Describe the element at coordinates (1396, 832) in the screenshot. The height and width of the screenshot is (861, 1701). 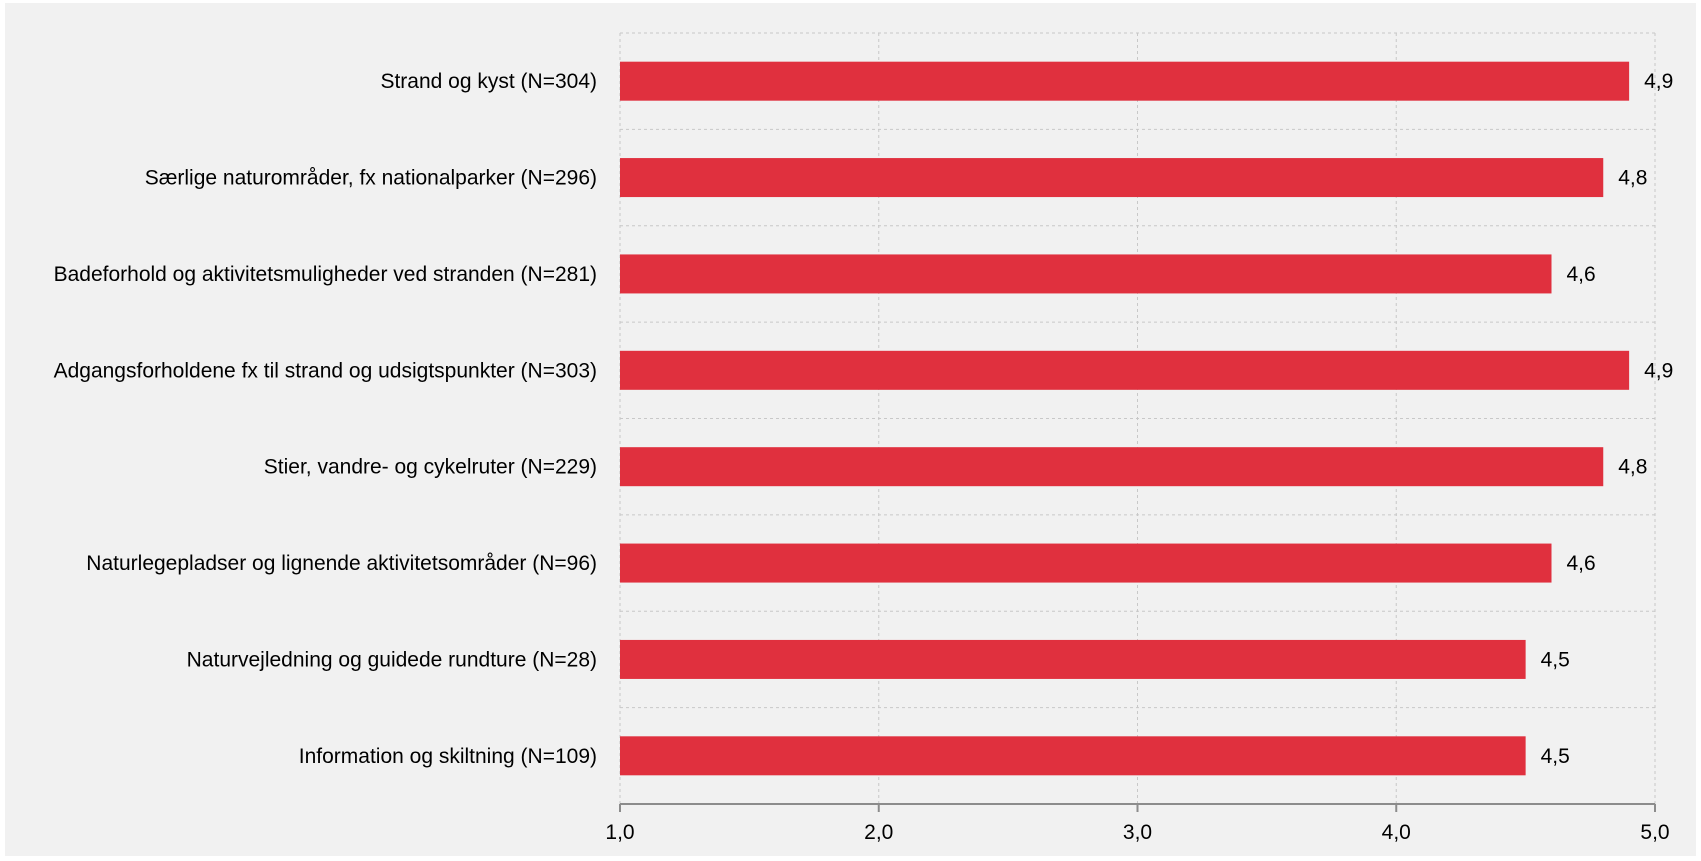
I see `x-tick-label: 4,0` at that location.